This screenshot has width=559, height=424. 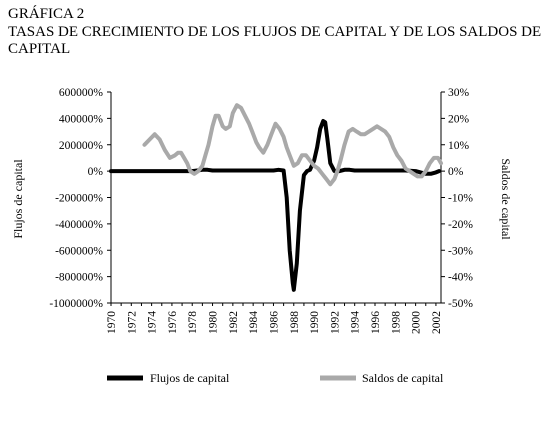 What do you see at coordinates (46, 14) in the screenshot?
I see `figure-title: GRÁFICA 2` at bounding box center [46, 14].